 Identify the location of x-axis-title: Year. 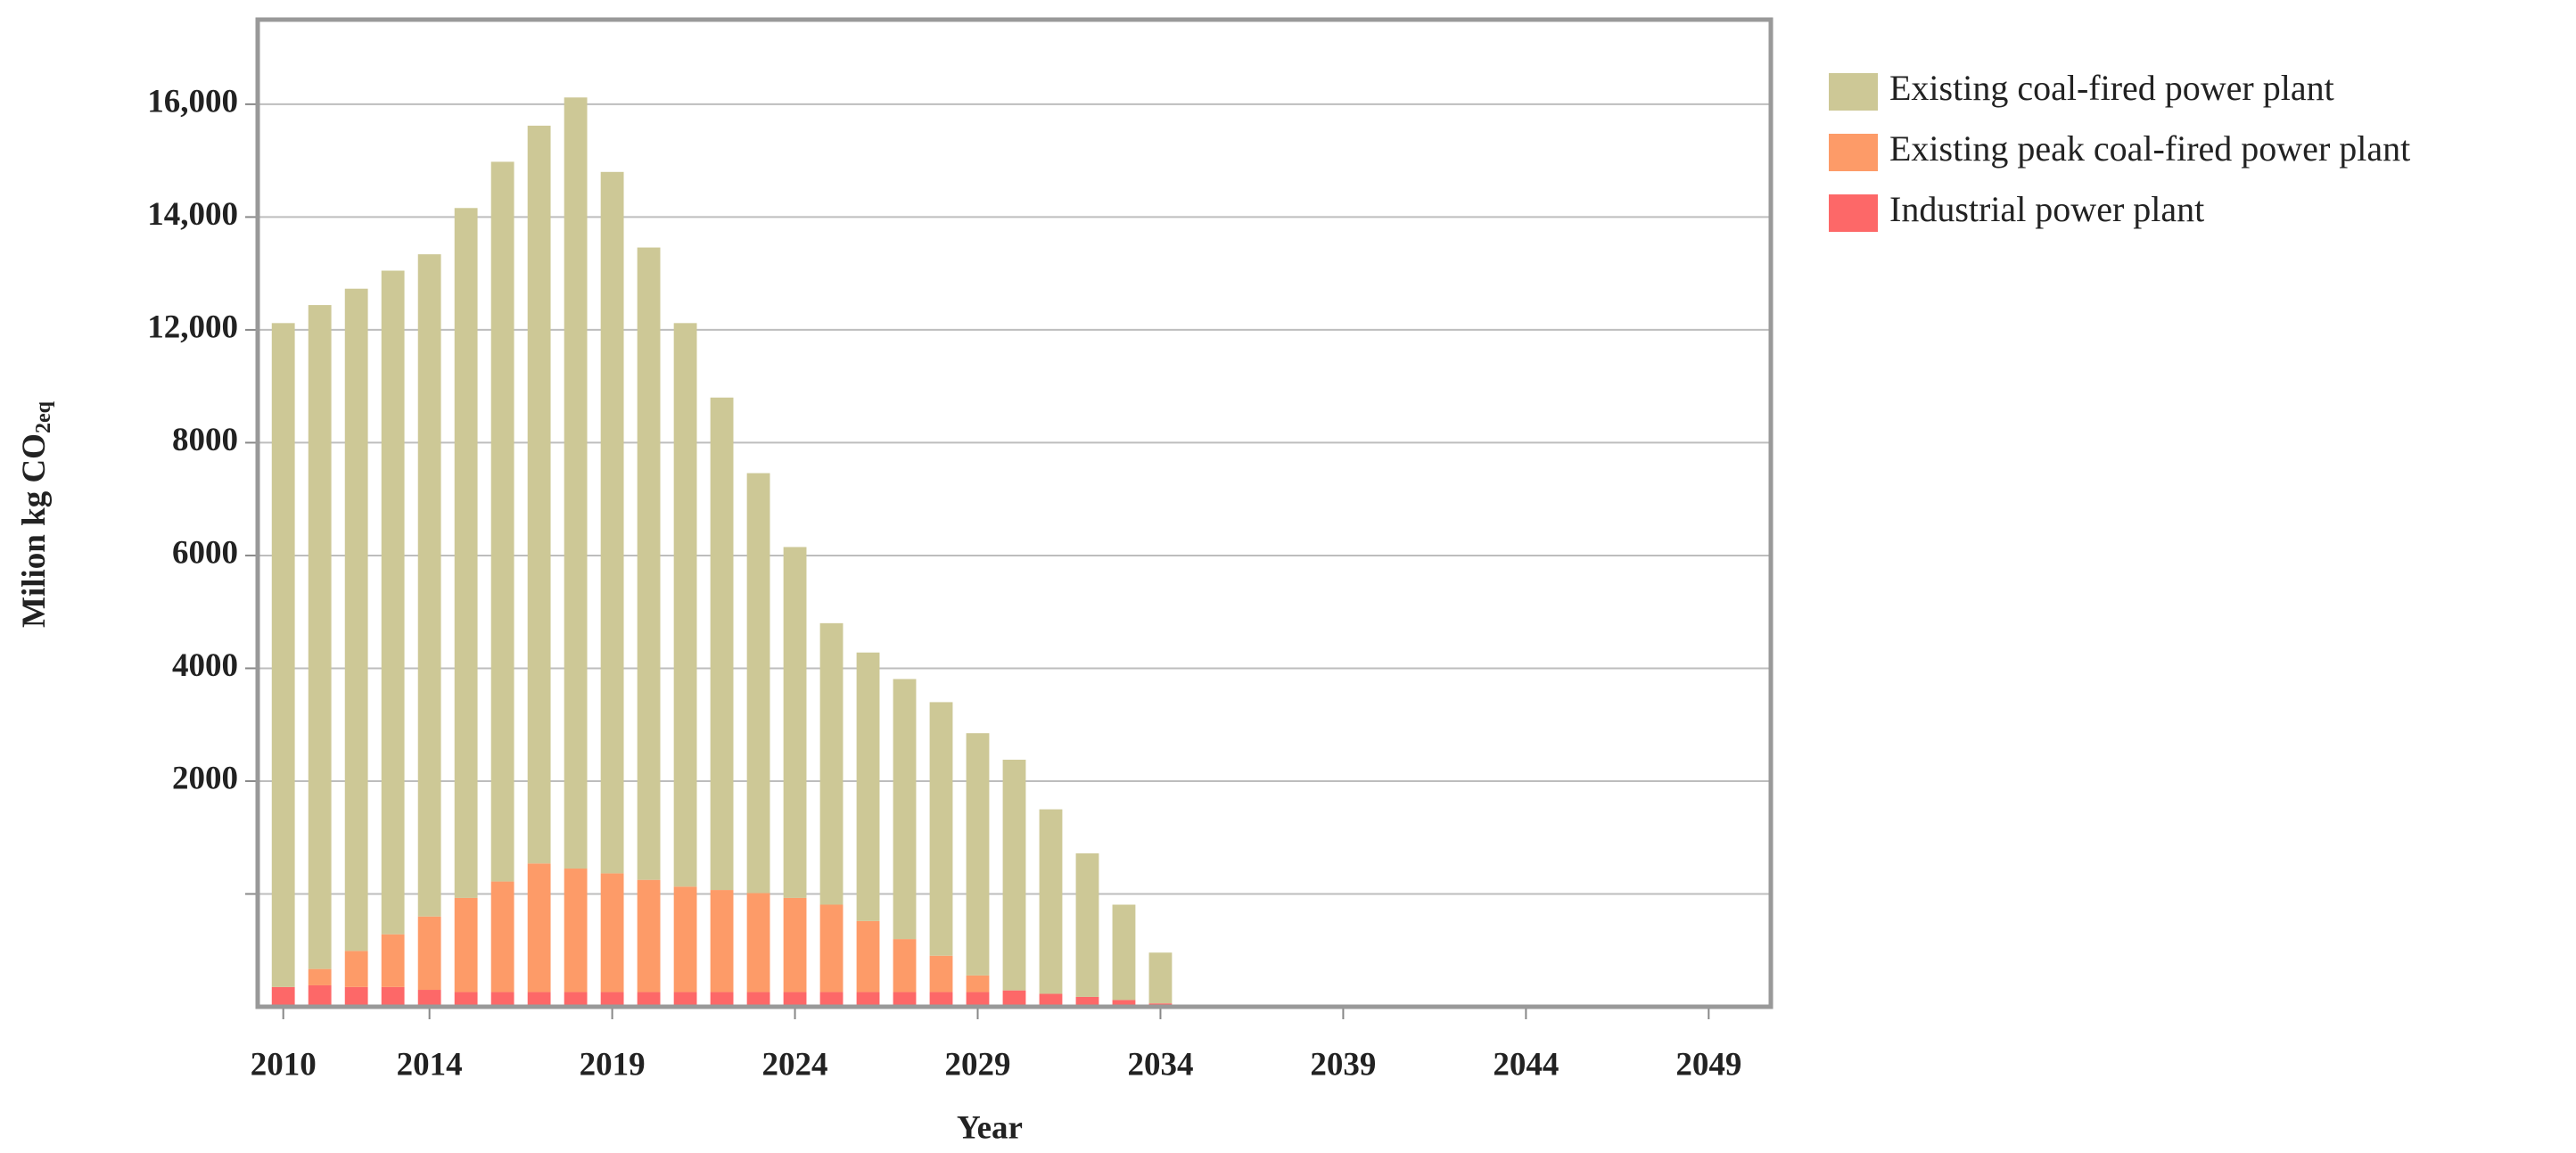
(990, 1127).